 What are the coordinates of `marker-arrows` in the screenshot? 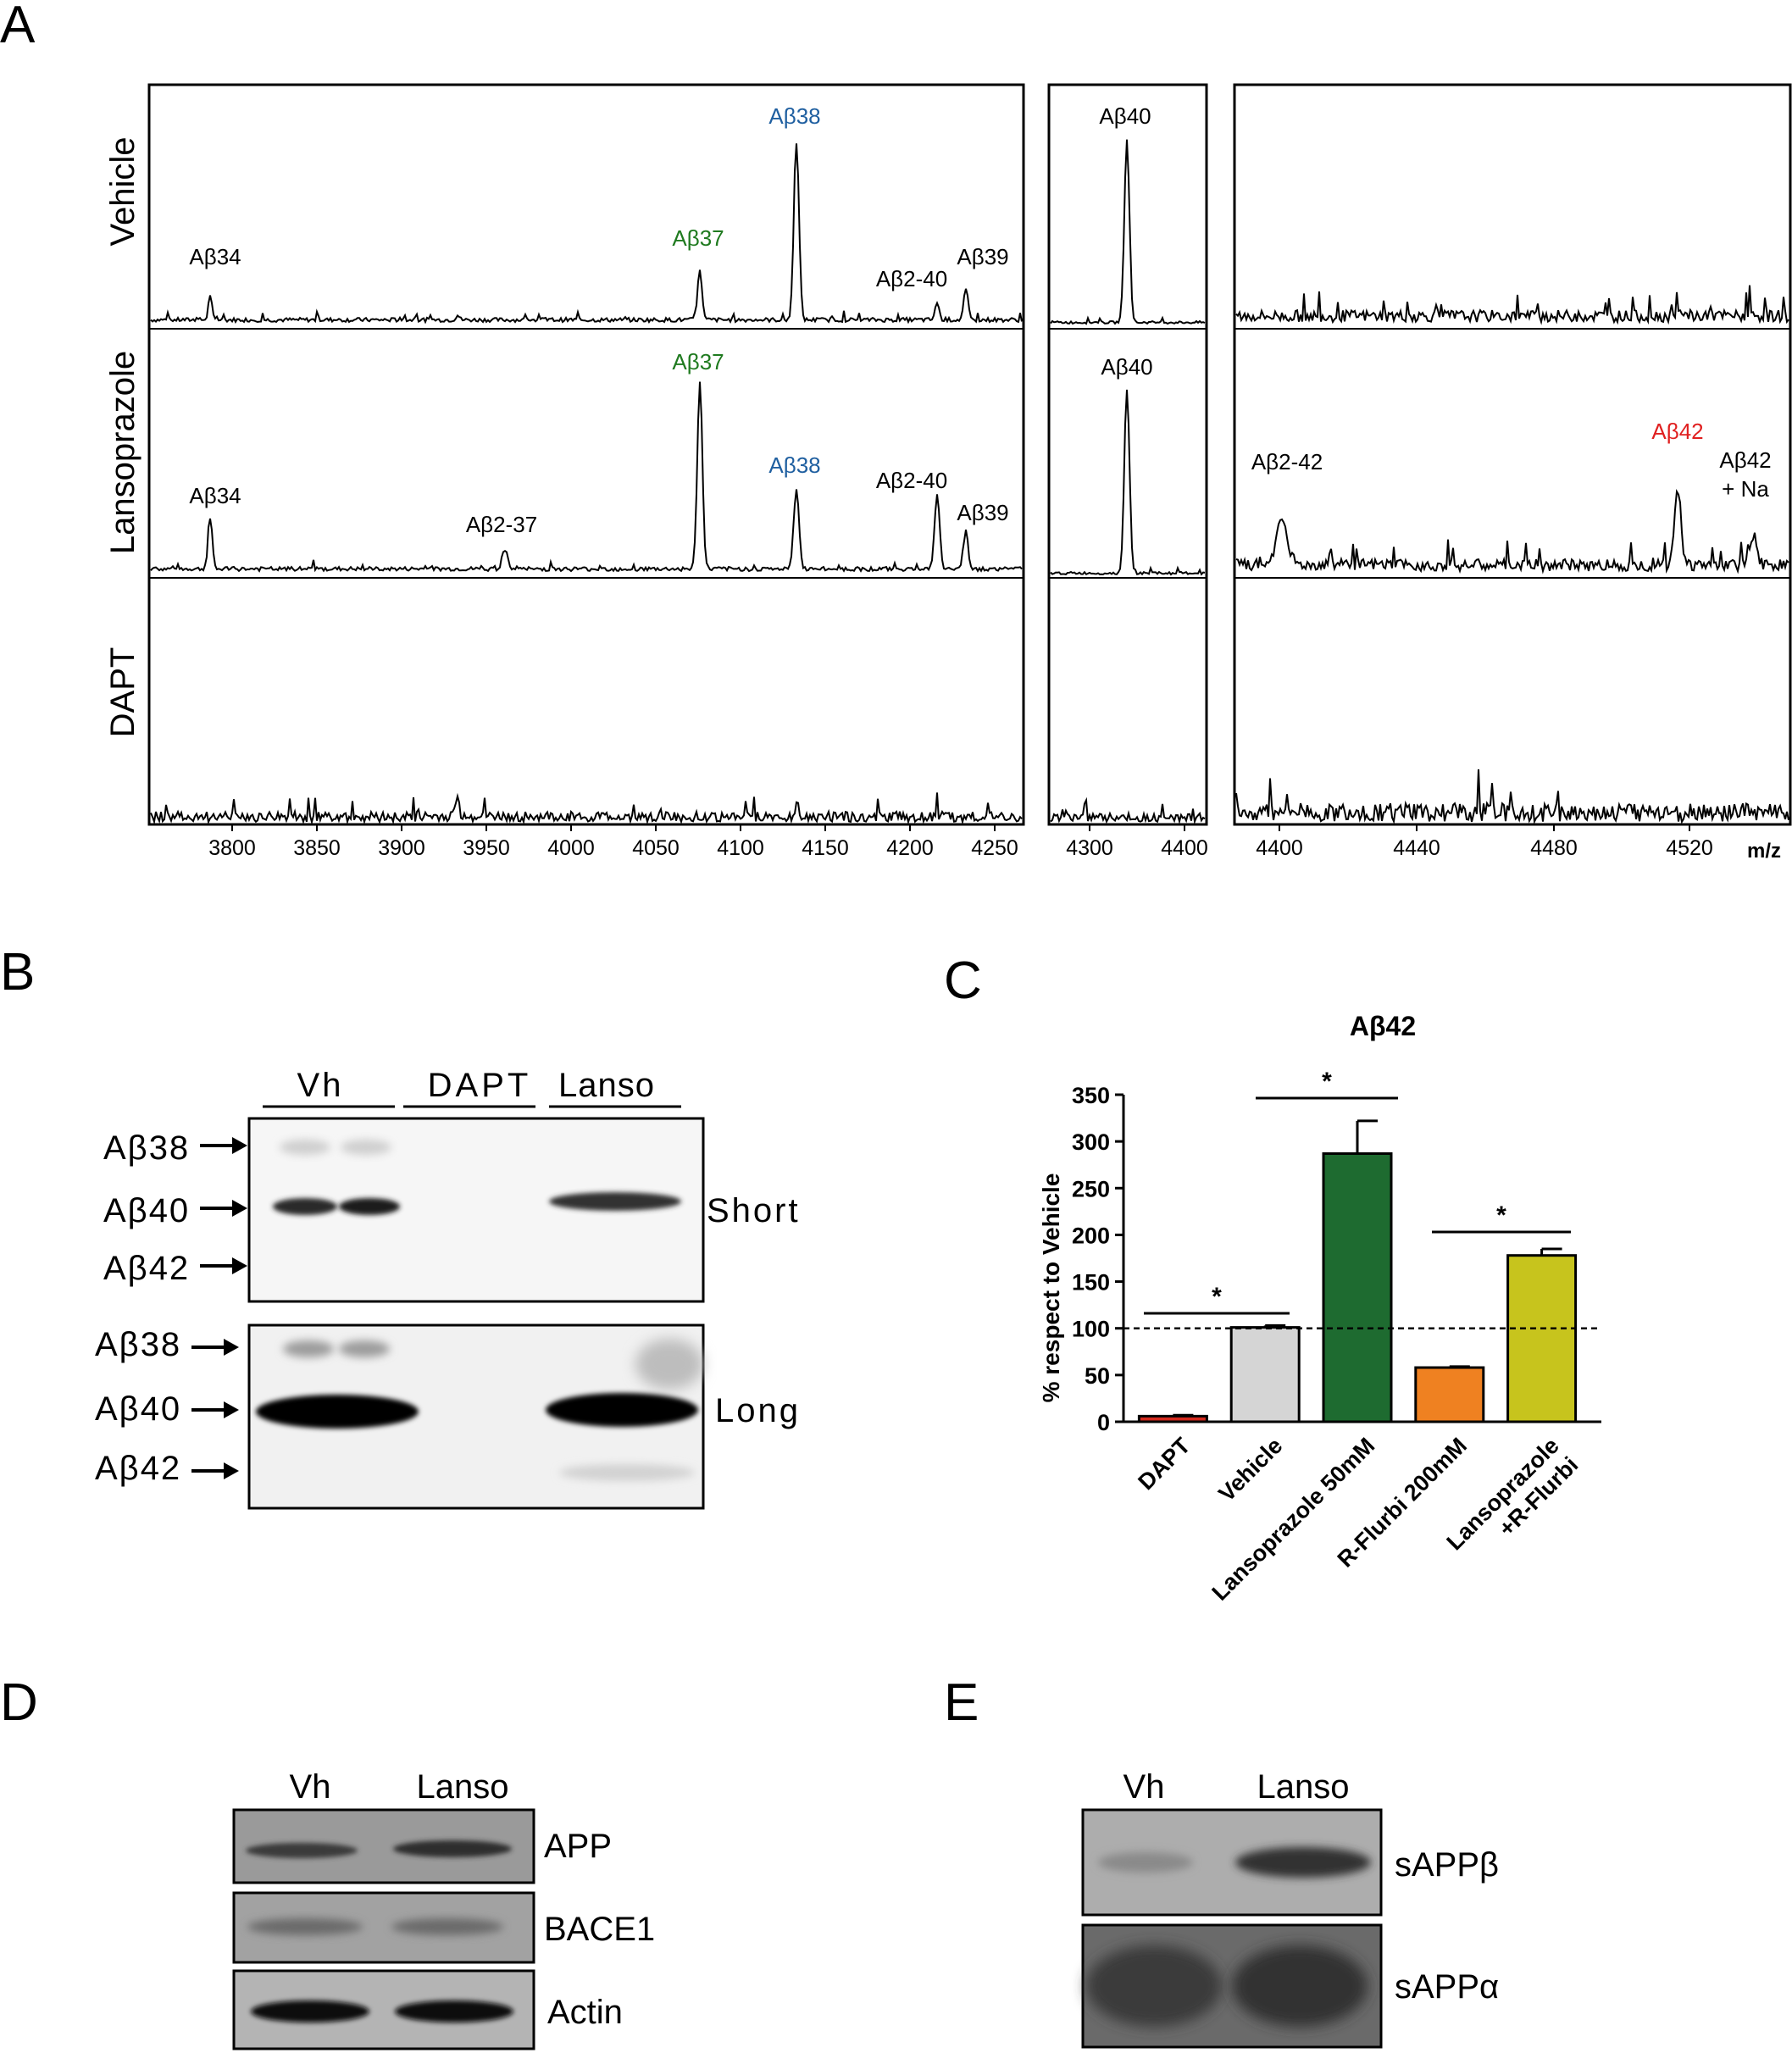 It's located at (219, 1308).